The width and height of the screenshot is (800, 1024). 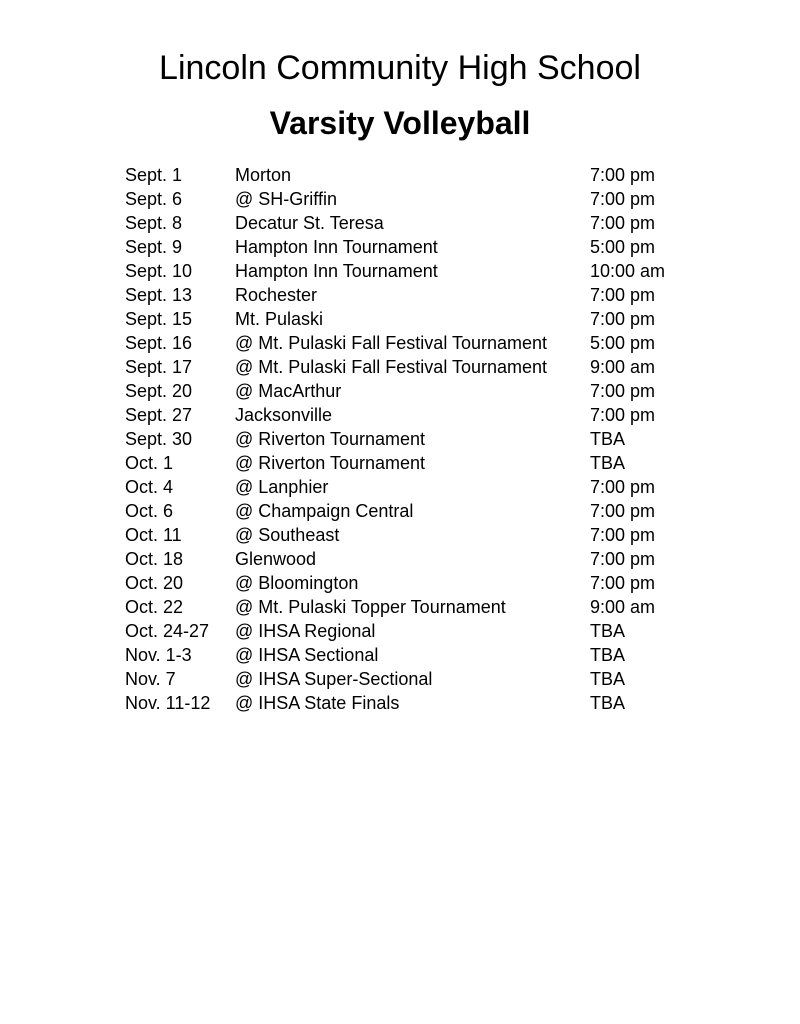 I want to click on game-date-cell: Sept. 16, so click(x=159, y=343).